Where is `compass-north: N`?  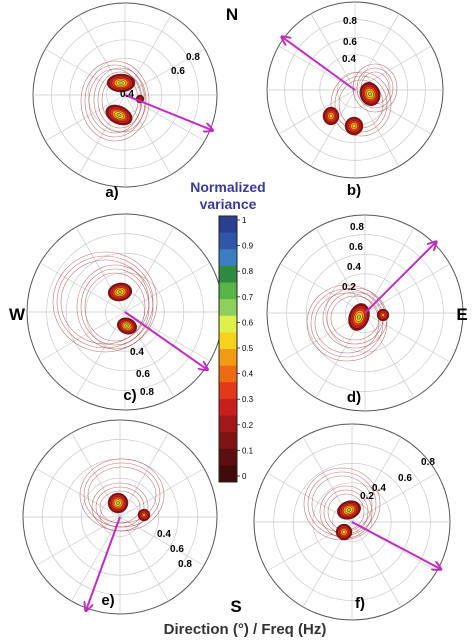 compass-north: N is located at coordinates (232, 14).